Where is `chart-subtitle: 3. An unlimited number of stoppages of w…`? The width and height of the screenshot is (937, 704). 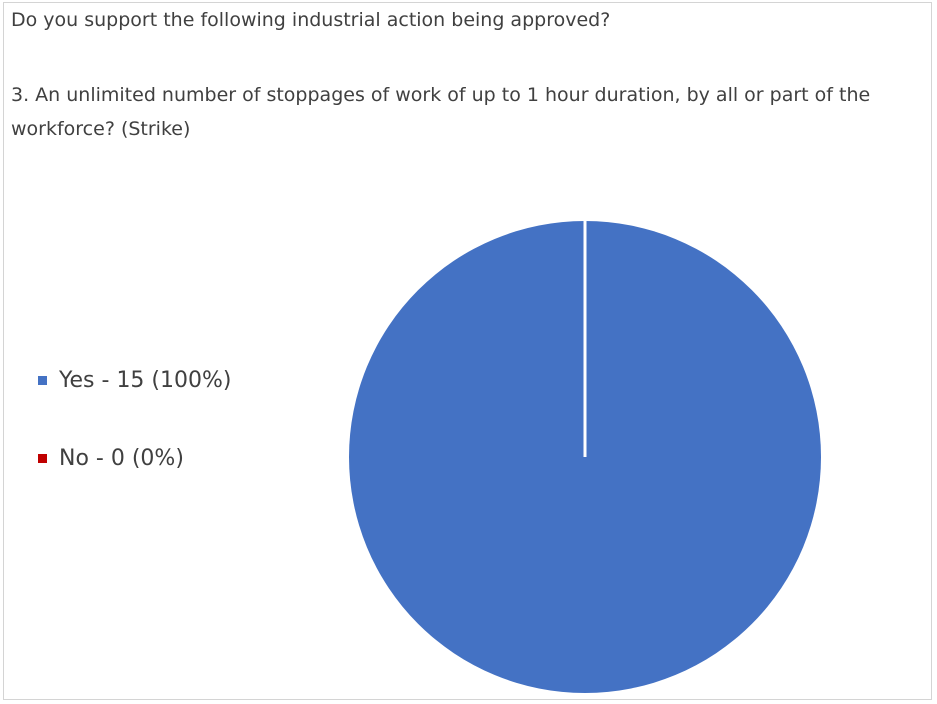
chart-subtitle: 3. An unlimited number of stoppages of w… is located at coordinates (441, 112).